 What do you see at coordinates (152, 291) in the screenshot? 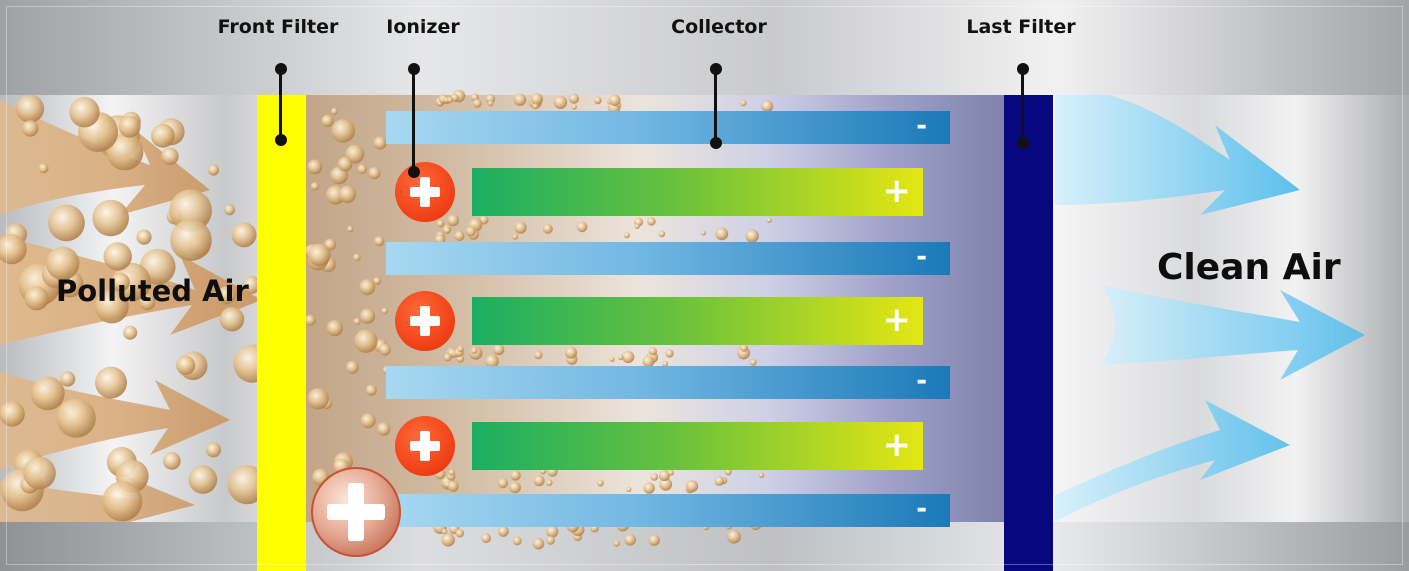
I see `polluted-air-label: Polluted Air` at bounding box center [152, 291].